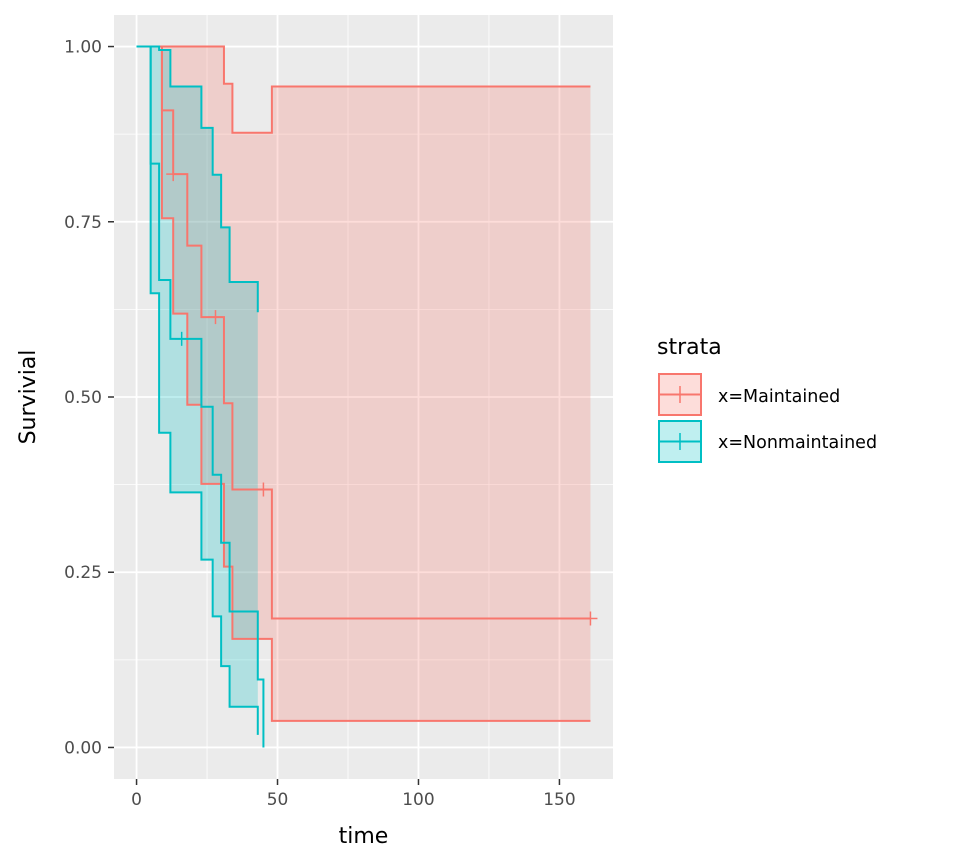 Image resolution: width=960 pixels, height=865 pixels. What do you see at coordinates (689, 347) in the screenshot?
I see `legend-title: strata` at bounding box center [689, 347].